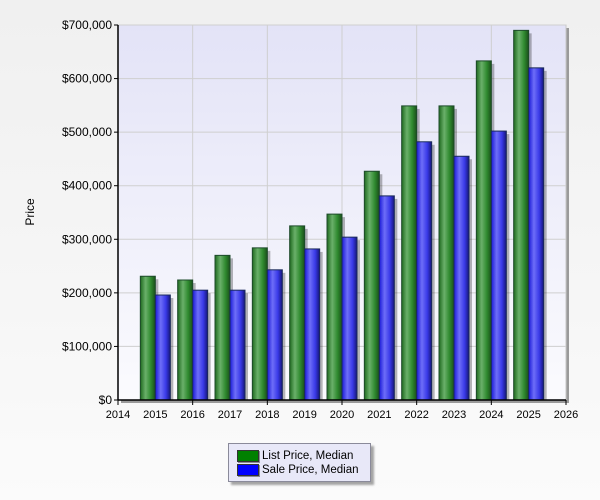 Image resolution: width=600 pixels, height=500 pixels. What do you see at coordinates (349, 318) in the screenshot?
I see `bar-sale-price-2020` at bounding box center [349, 318].